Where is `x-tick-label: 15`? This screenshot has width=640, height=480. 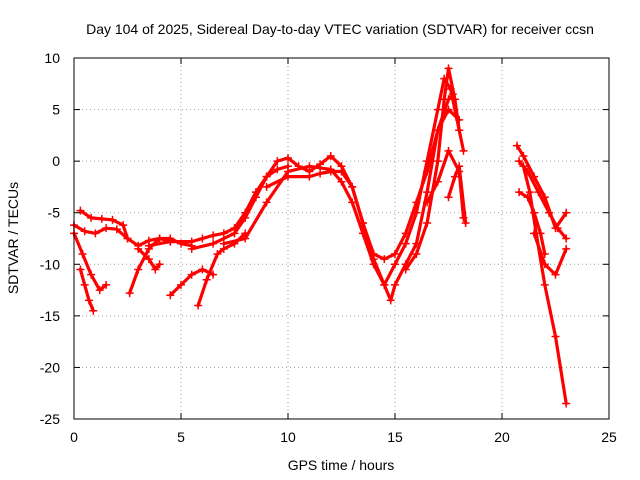
x-tick-label: 15 is located at coordinates (395, 437).